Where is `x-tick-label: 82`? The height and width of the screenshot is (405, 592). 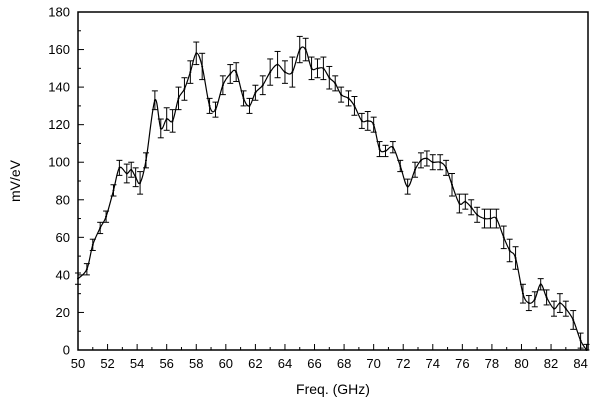 x-tick-label: 82 is located at coordinates (551, 363).